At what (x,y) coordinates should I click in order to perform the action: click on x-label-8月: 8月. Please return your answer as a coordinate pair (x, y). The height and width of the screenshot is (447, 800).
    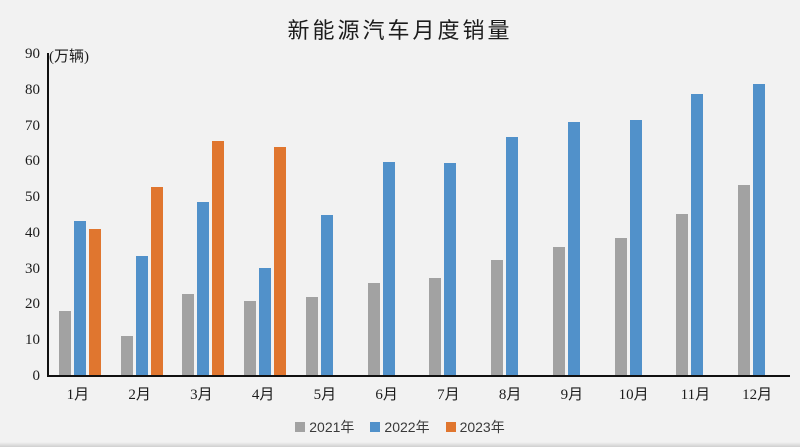
    Looking at the image, I should click on (510, 395).